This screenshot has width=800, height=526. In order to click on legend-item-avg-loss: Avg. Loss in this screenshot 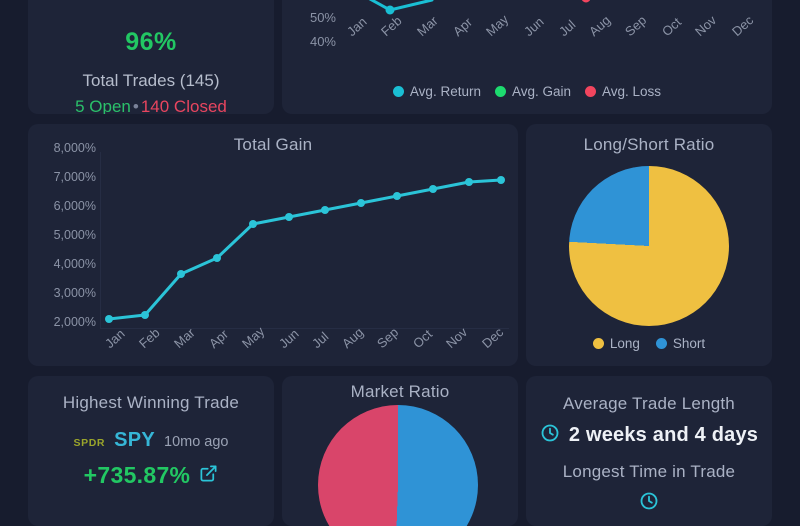, I will do `click(623, 91)`.